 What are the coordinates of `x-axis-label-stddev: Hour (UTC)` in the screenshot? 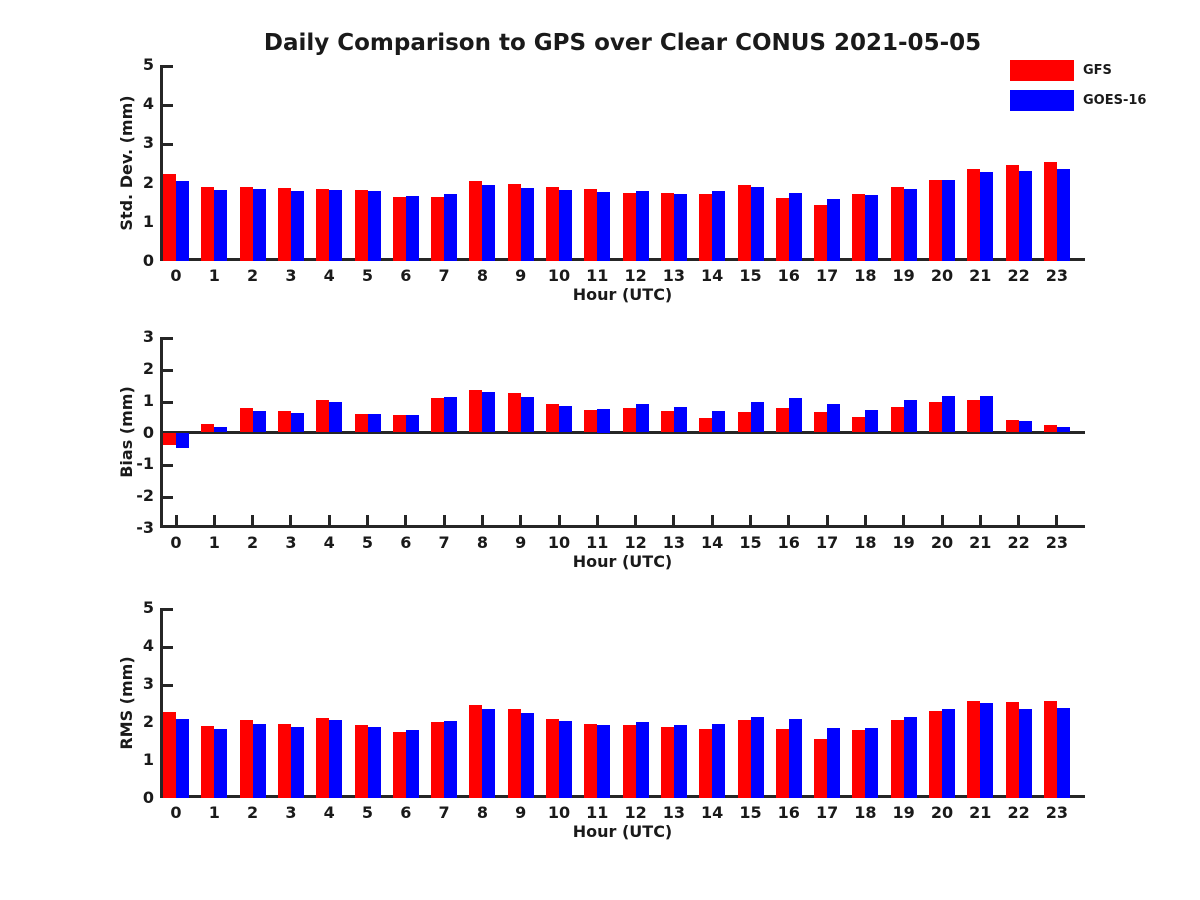 It's located at (622, 294).